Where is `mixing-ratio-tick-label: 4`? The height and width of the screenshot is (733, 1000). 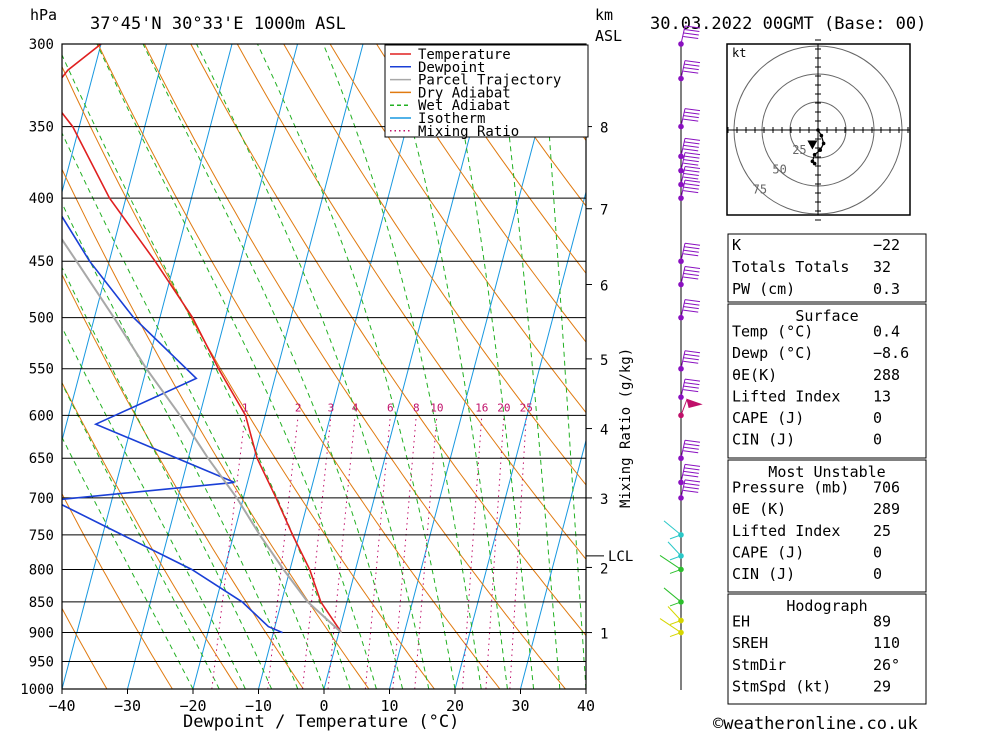
mixing-ratio-tick-label: 4 is located at coordinates (355, 407).